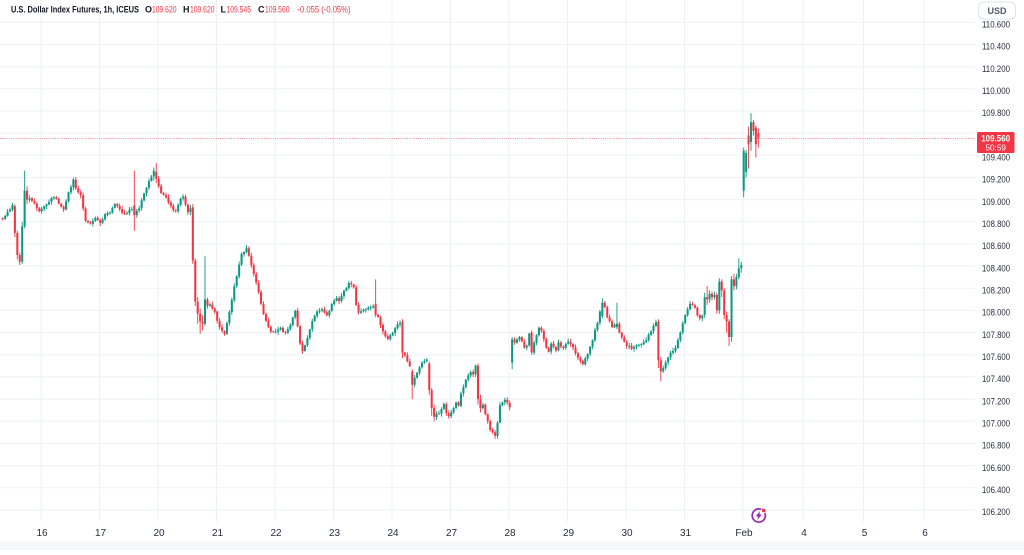 The image size is (1024, 555). What do you see at coordinates (996, 512) in the screenshot?
I see `svg-text: 106.200` at bounding box center [996, 512].